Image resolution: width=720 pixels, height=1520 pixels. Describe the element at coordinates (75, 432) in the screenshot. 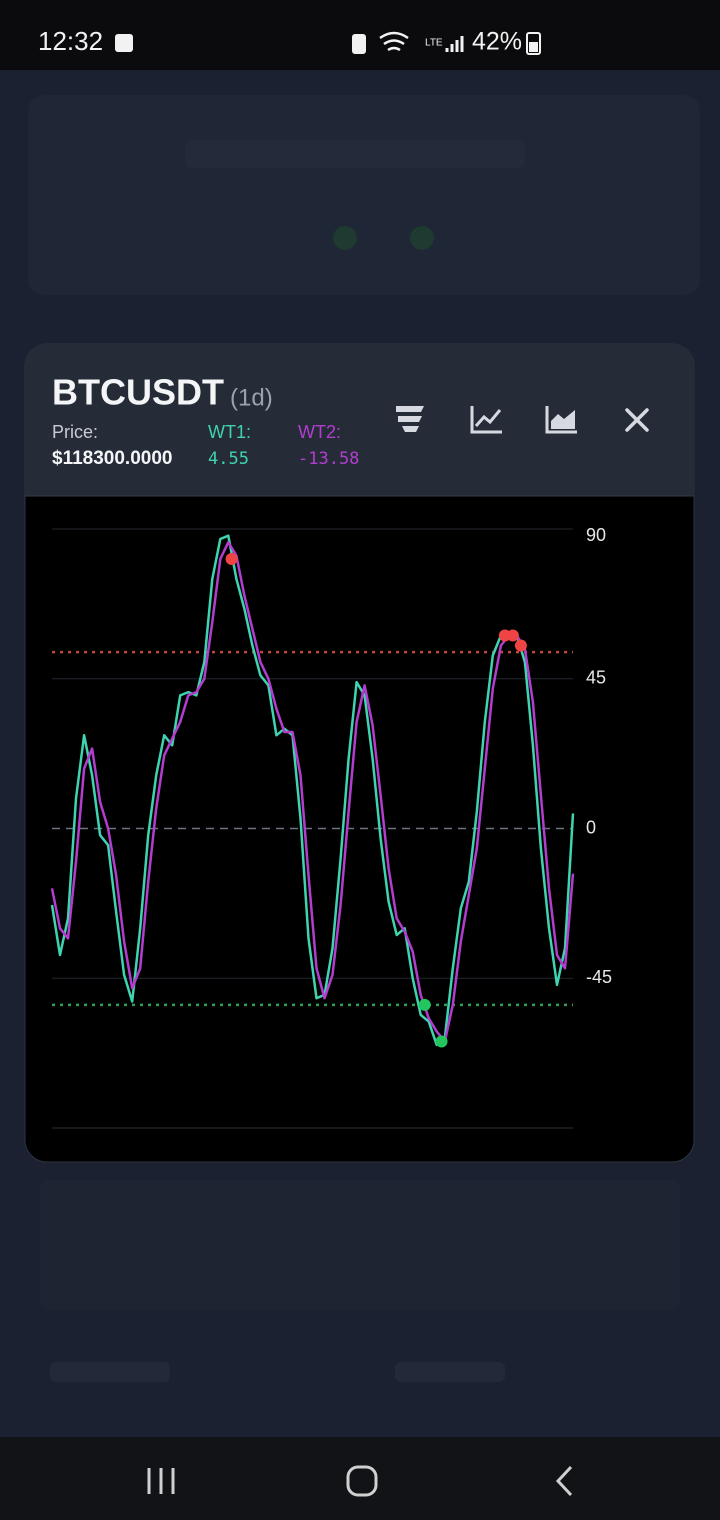

I see `price-label: Price:` at that location.